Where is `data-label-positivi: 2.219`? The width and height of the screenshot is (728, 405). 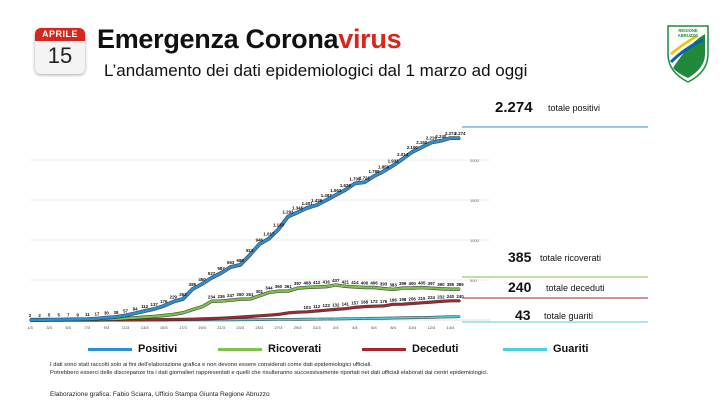 data-label-positivi: 2.219 is located at coordinates (432, 137).